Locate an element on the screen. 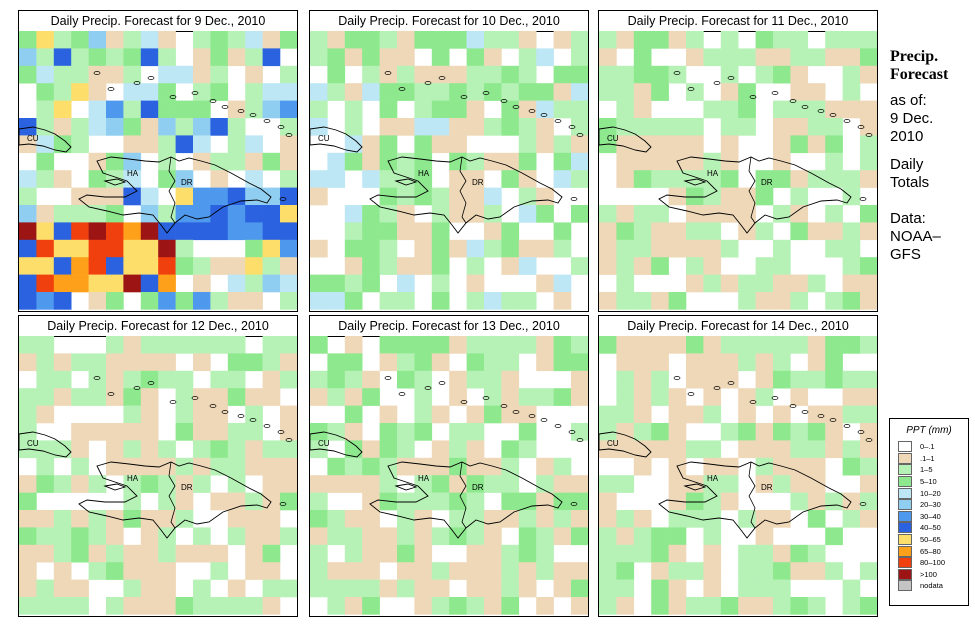 Image resolution: width=975 pixels, height=635 pixels. precip-map: CU HA DR is located at coordinates (738, 476).